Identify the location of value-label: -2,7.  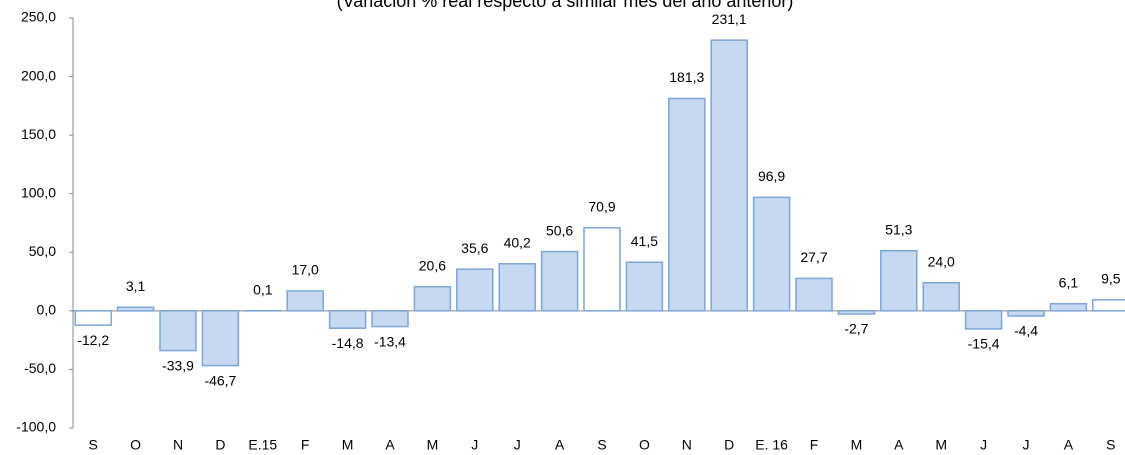
(856, 329).